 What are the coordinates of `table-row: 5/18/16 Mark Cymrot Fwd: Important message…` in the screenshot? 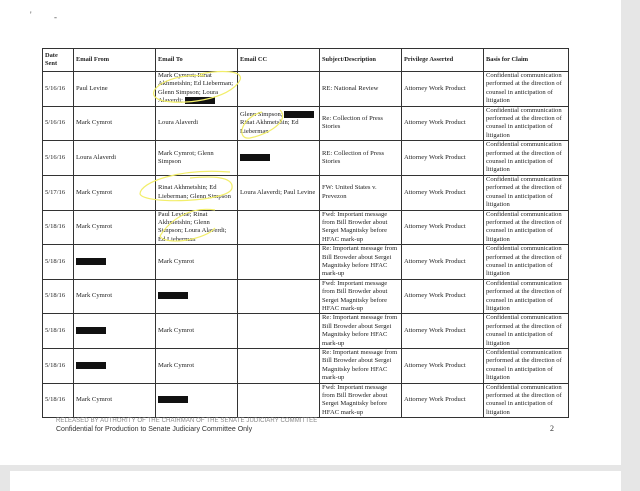 It's located at (305, 400).